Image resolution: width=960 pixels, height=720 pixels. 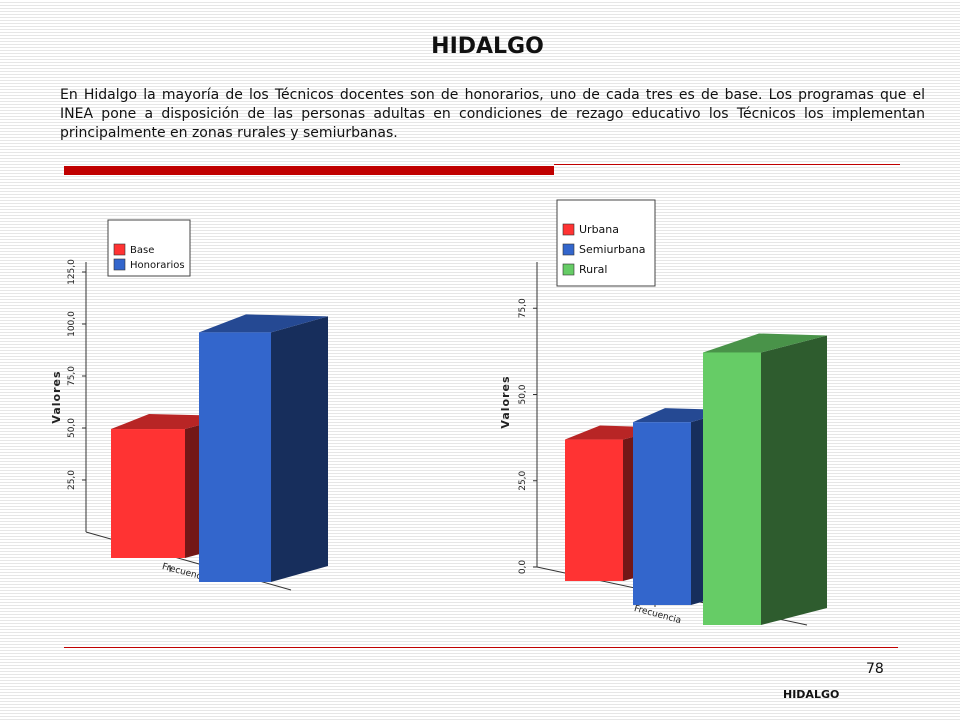 What do you see at coordinates (875, 669) in the screenshot?
I see `page-number: 78` at bounding box center [875, 669].